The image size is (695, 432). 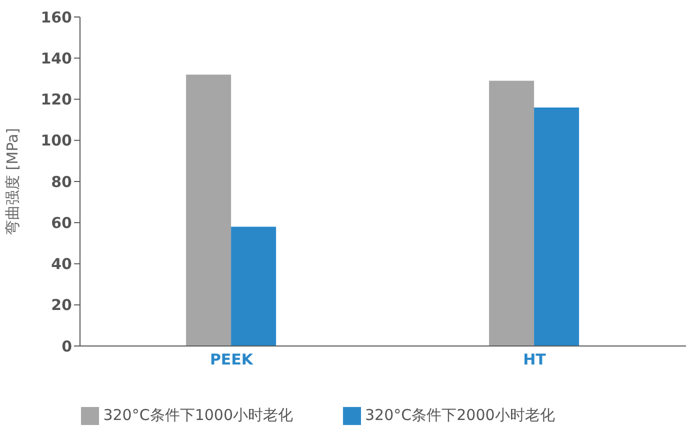 I want to click on y-tick-label: 140, so click(x=56, y=58).